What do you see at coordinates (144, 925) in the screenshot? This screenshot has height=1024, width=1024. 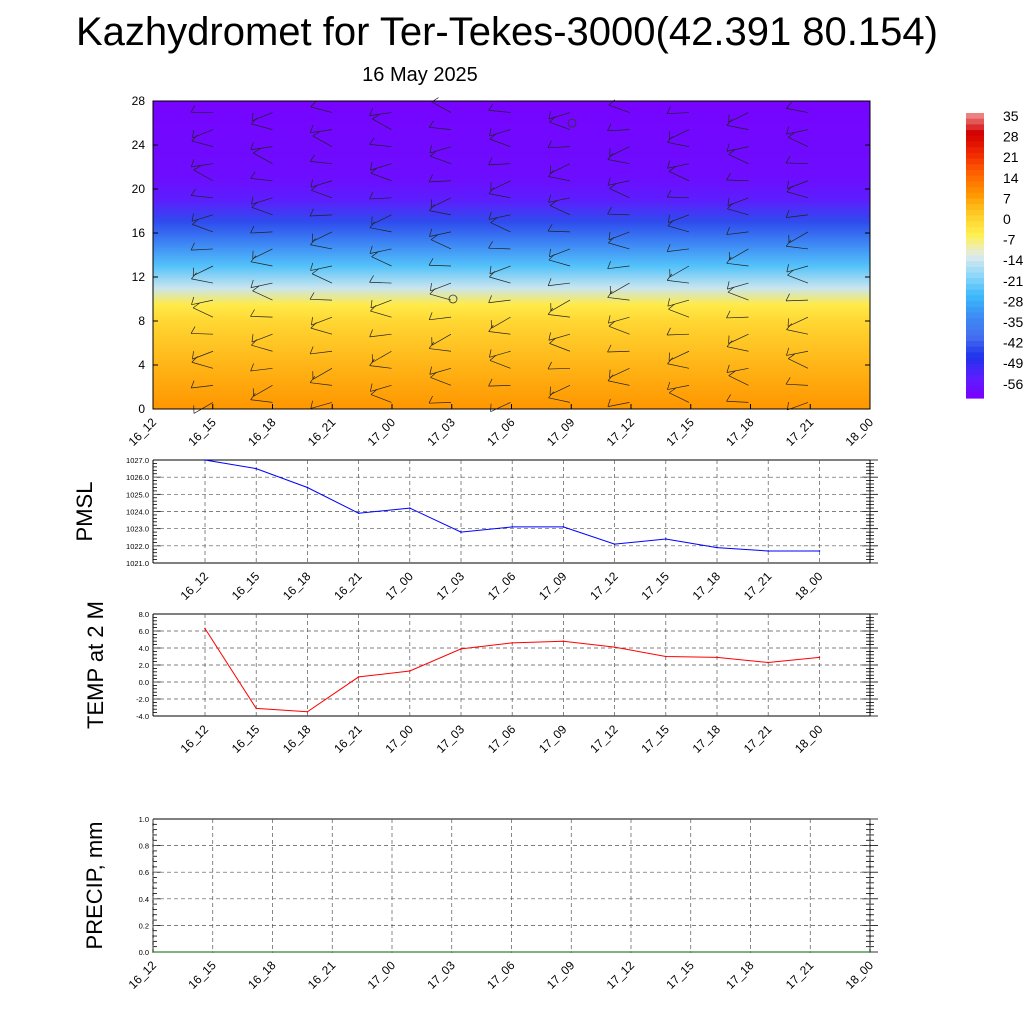 I see `y-tick-label: 0.2` at bounding box center [144, 925].